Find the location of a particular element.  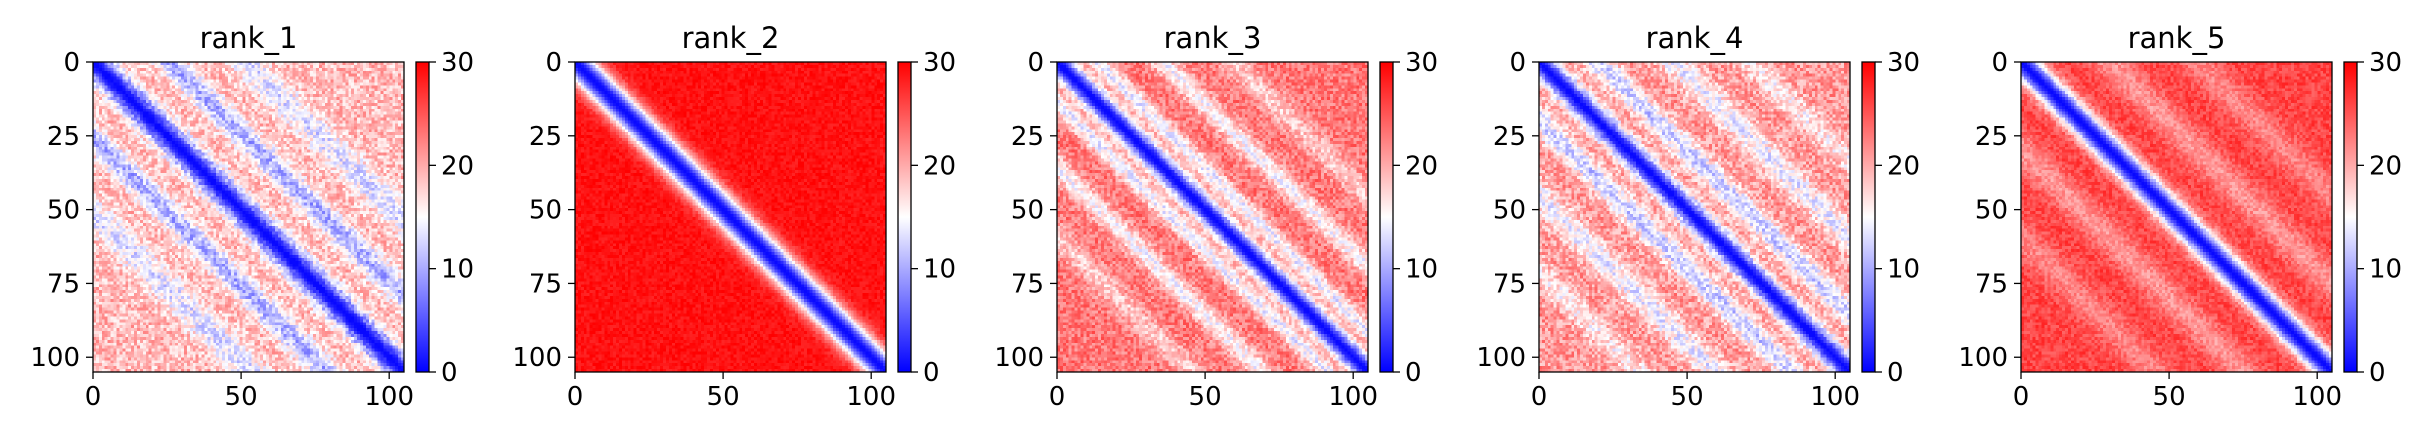

chart-title: rank_3 is located at coordinates (1213, 38).